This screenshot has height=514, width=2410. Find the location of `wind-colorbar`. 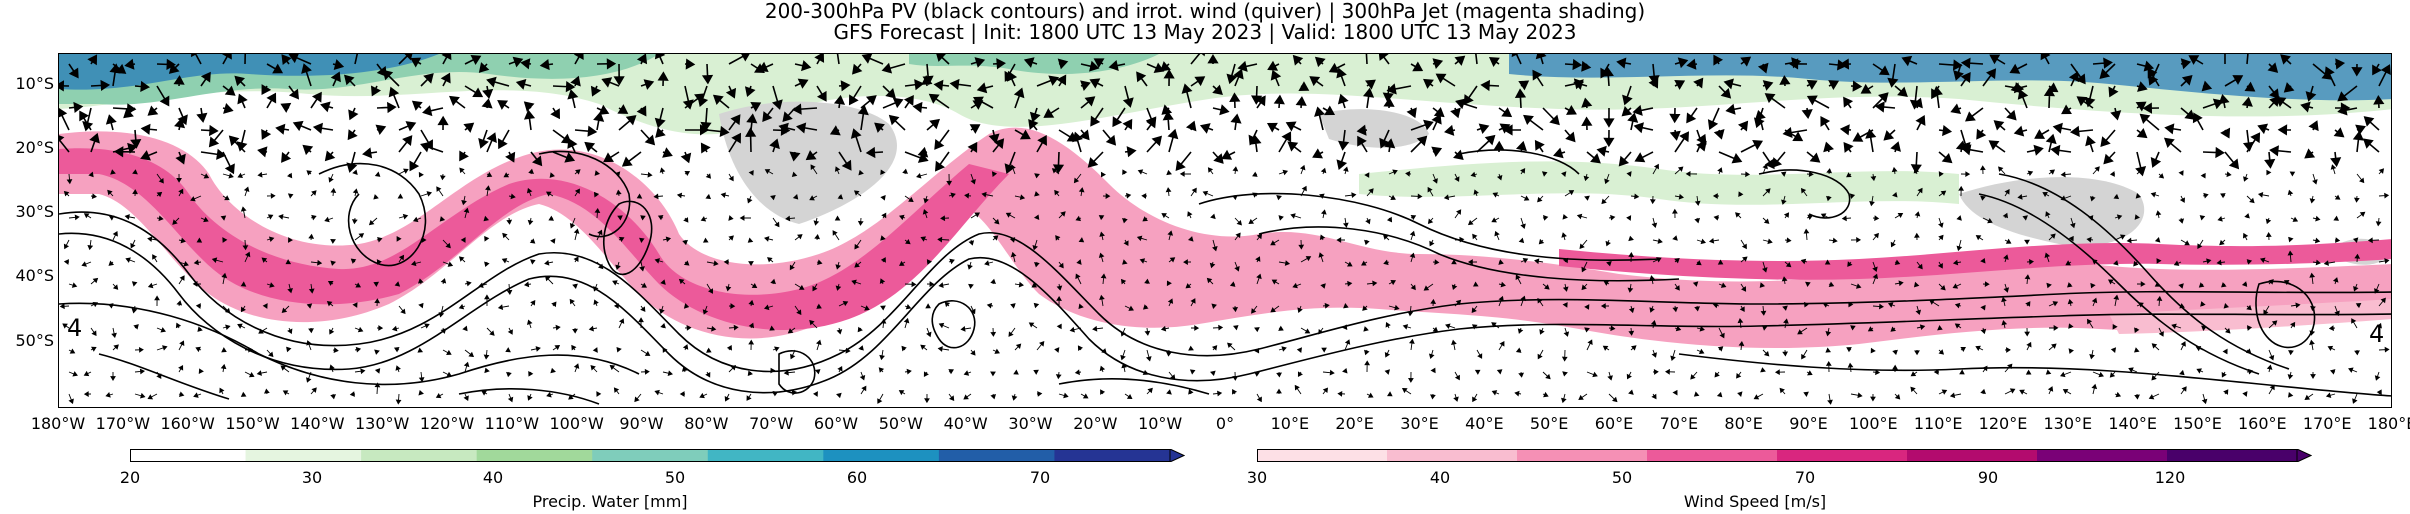

wind-colorbar is located at coordinates (1784, 455).